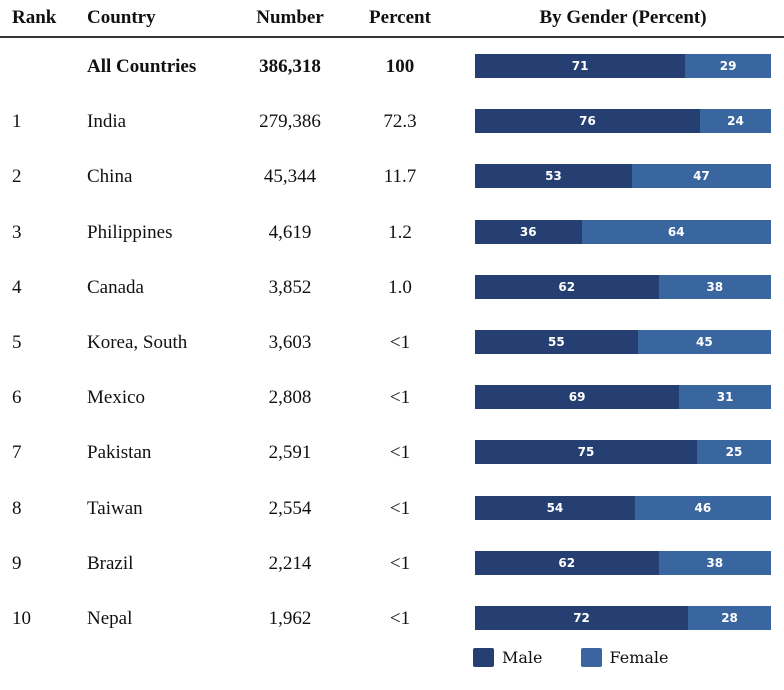  What do you see at coordinates (676, 231) in the screenshot?
I see `female-segment: 64` at bounding box center [676, 231].